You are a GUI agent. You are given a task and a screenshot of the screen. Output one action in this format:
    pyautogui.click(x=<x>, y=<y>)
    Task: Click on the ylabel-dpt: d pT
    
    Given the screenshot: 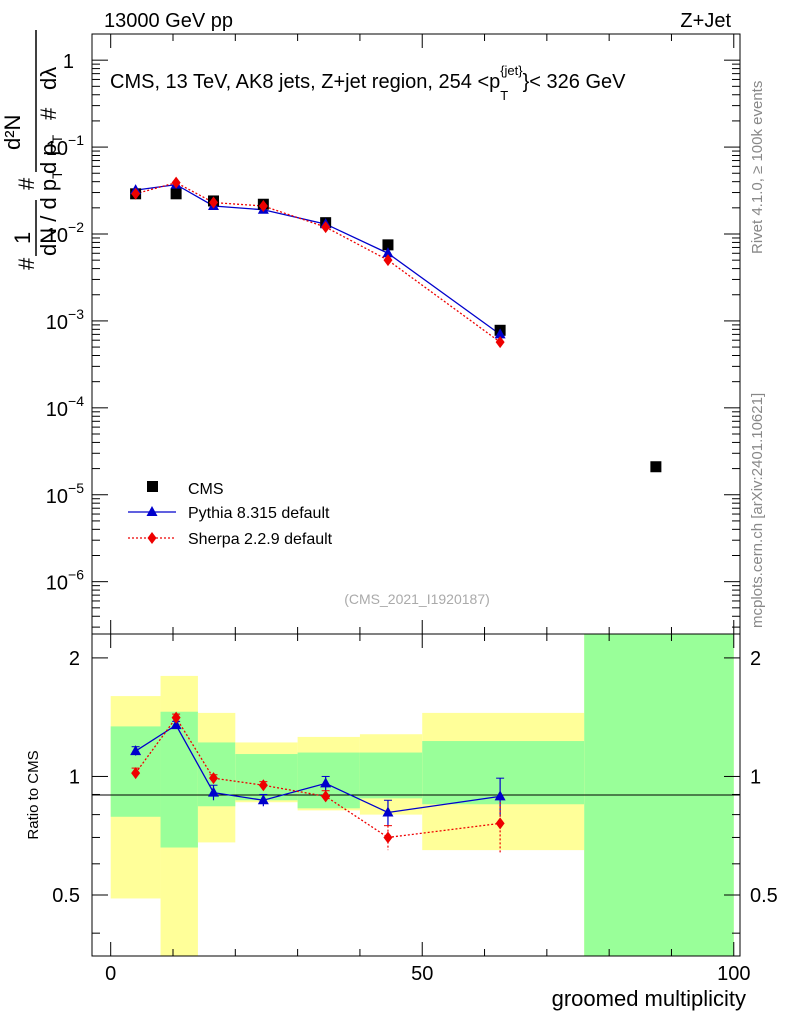 What is the action you would take?
    pyautogui.click(x=50, y=154)
    